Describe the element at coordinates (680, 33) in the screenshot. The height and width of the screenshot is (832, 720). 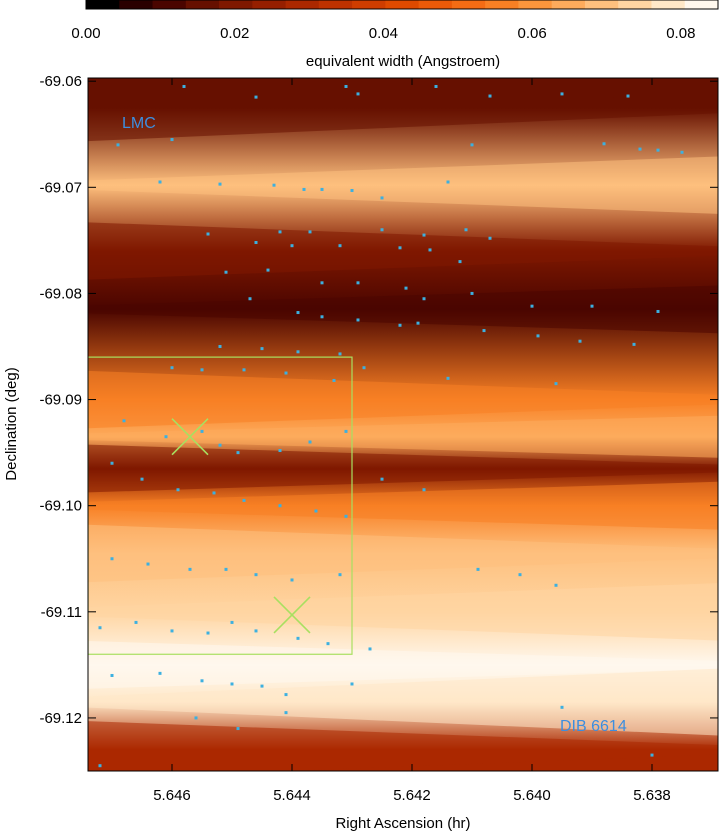
I see `colorbar-tick-label: 0.08` at that location.